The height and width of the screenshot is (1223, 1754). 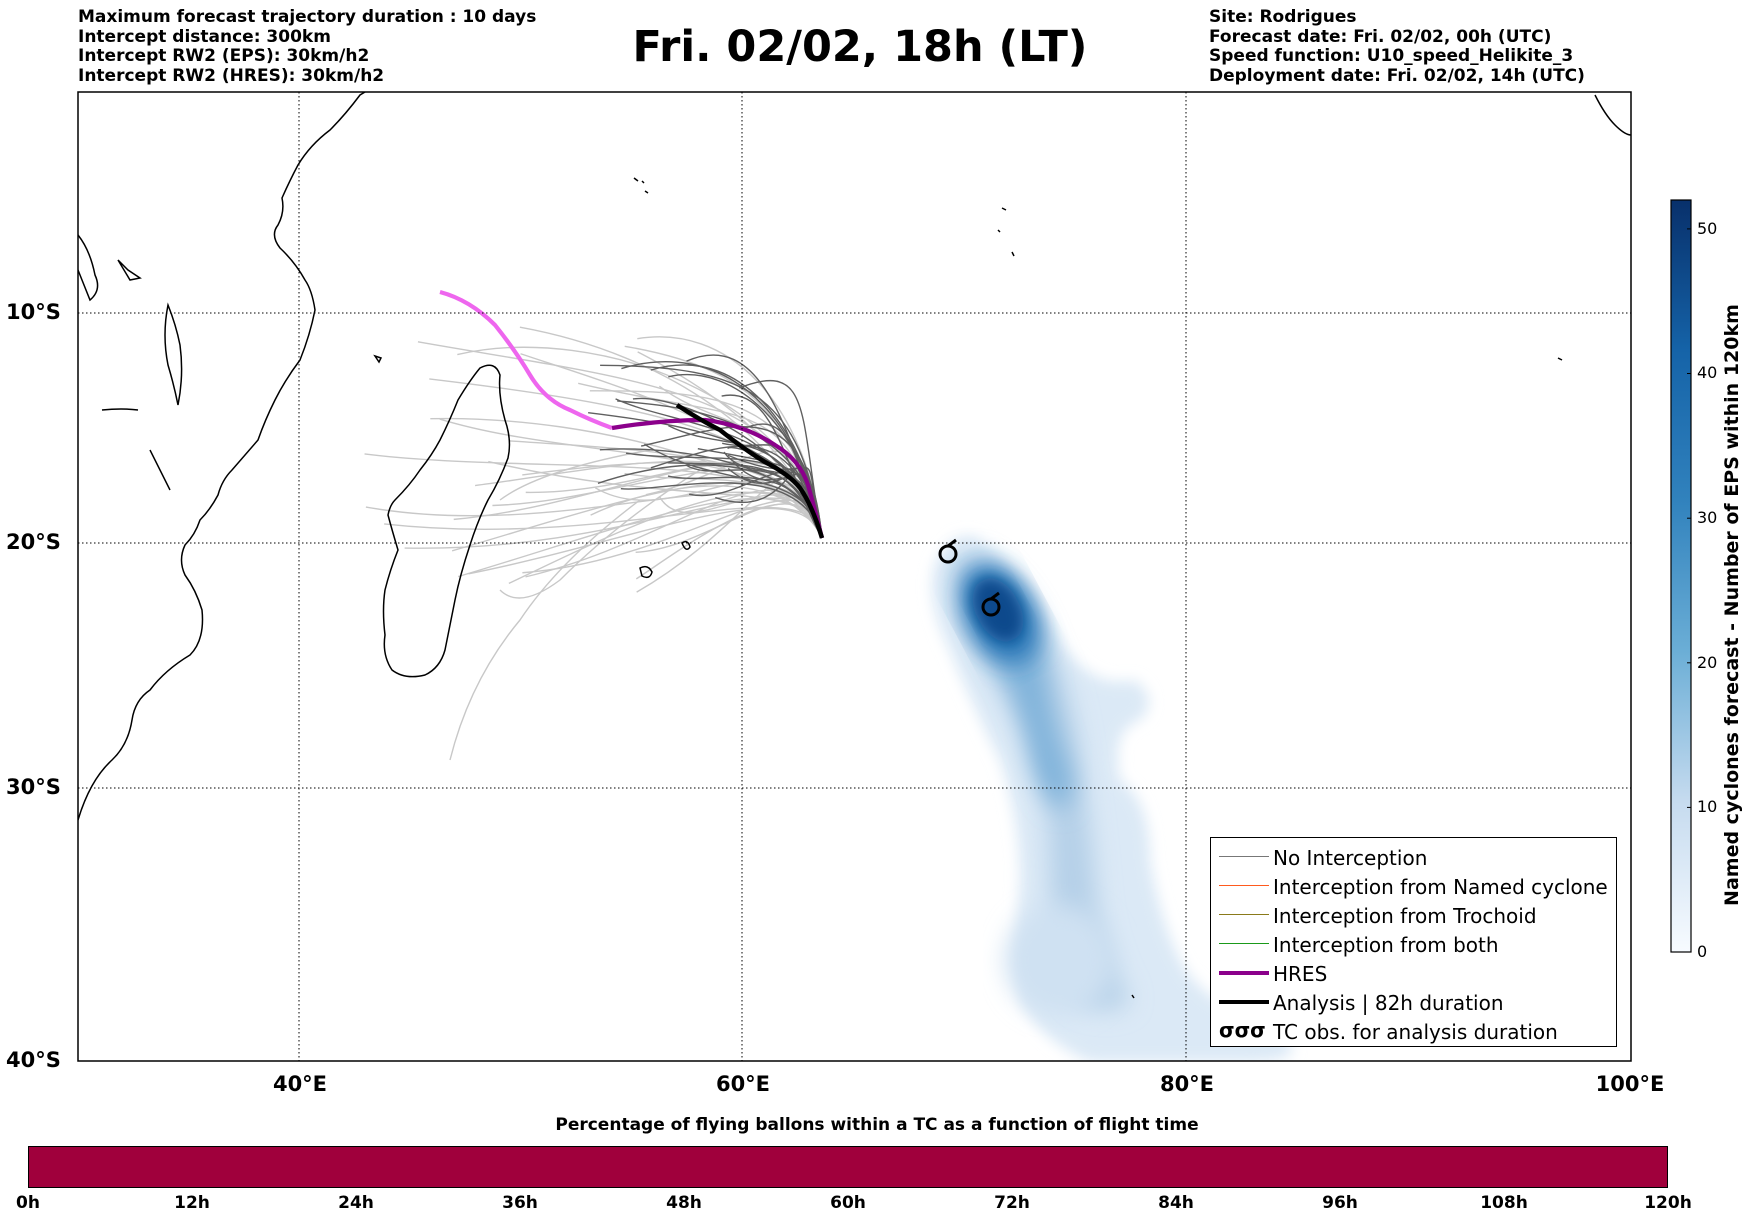 I want to click on legend-item: HRES, so click(x=1413, y=974).